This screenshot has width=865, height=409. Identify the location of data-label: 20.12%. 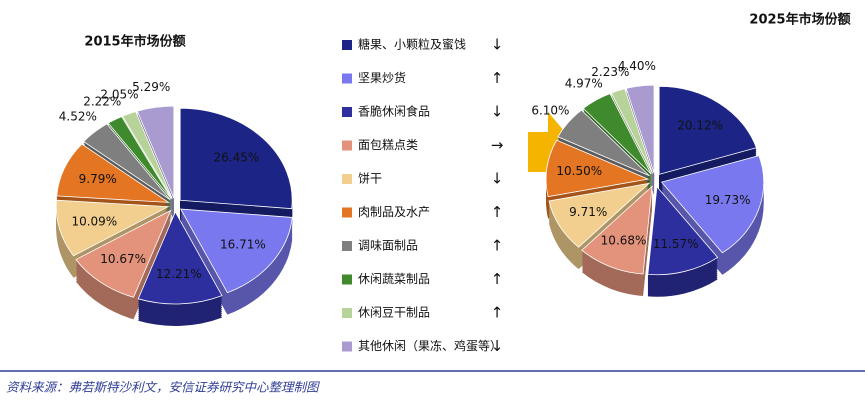
(700, 126).